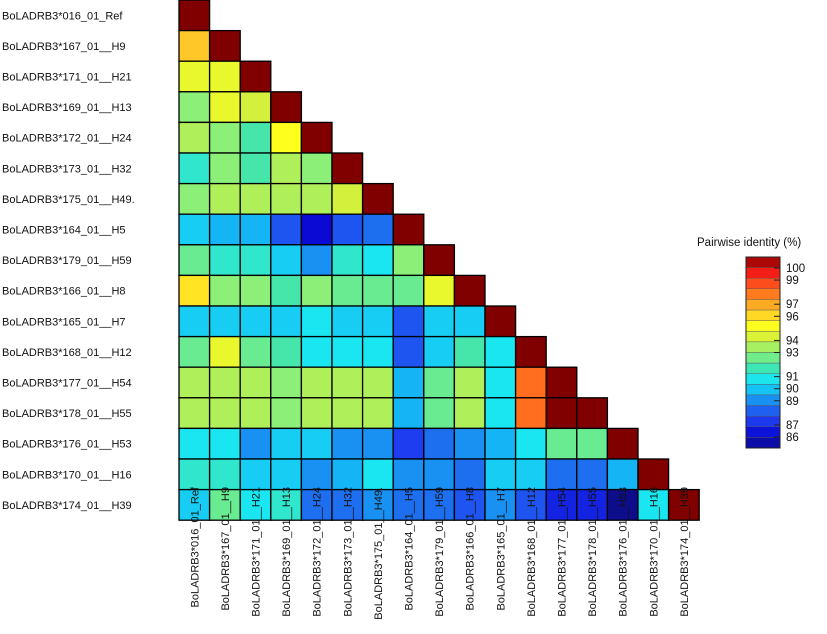  I want to click on row-label: BoLADRB3*173_01__H32, so click(67, 169).